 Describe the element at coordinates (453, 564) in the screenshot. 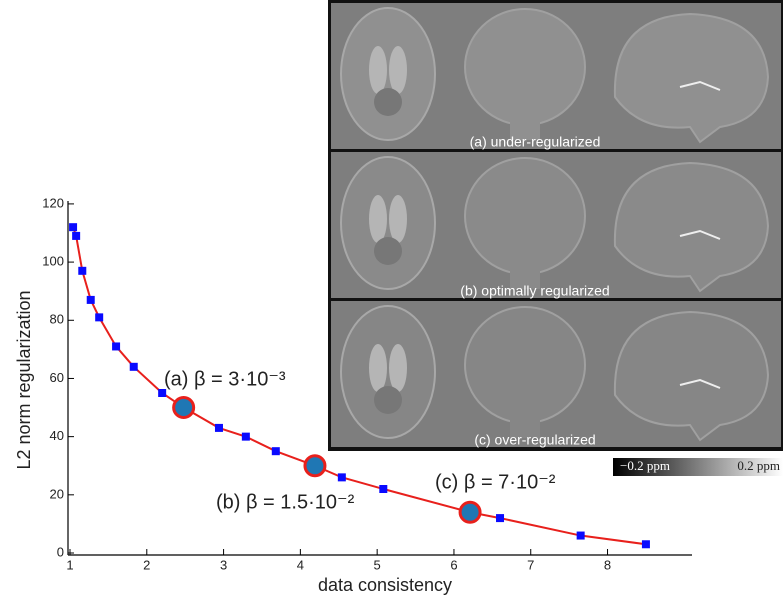

I see `x-tick-label: 6` at that location.